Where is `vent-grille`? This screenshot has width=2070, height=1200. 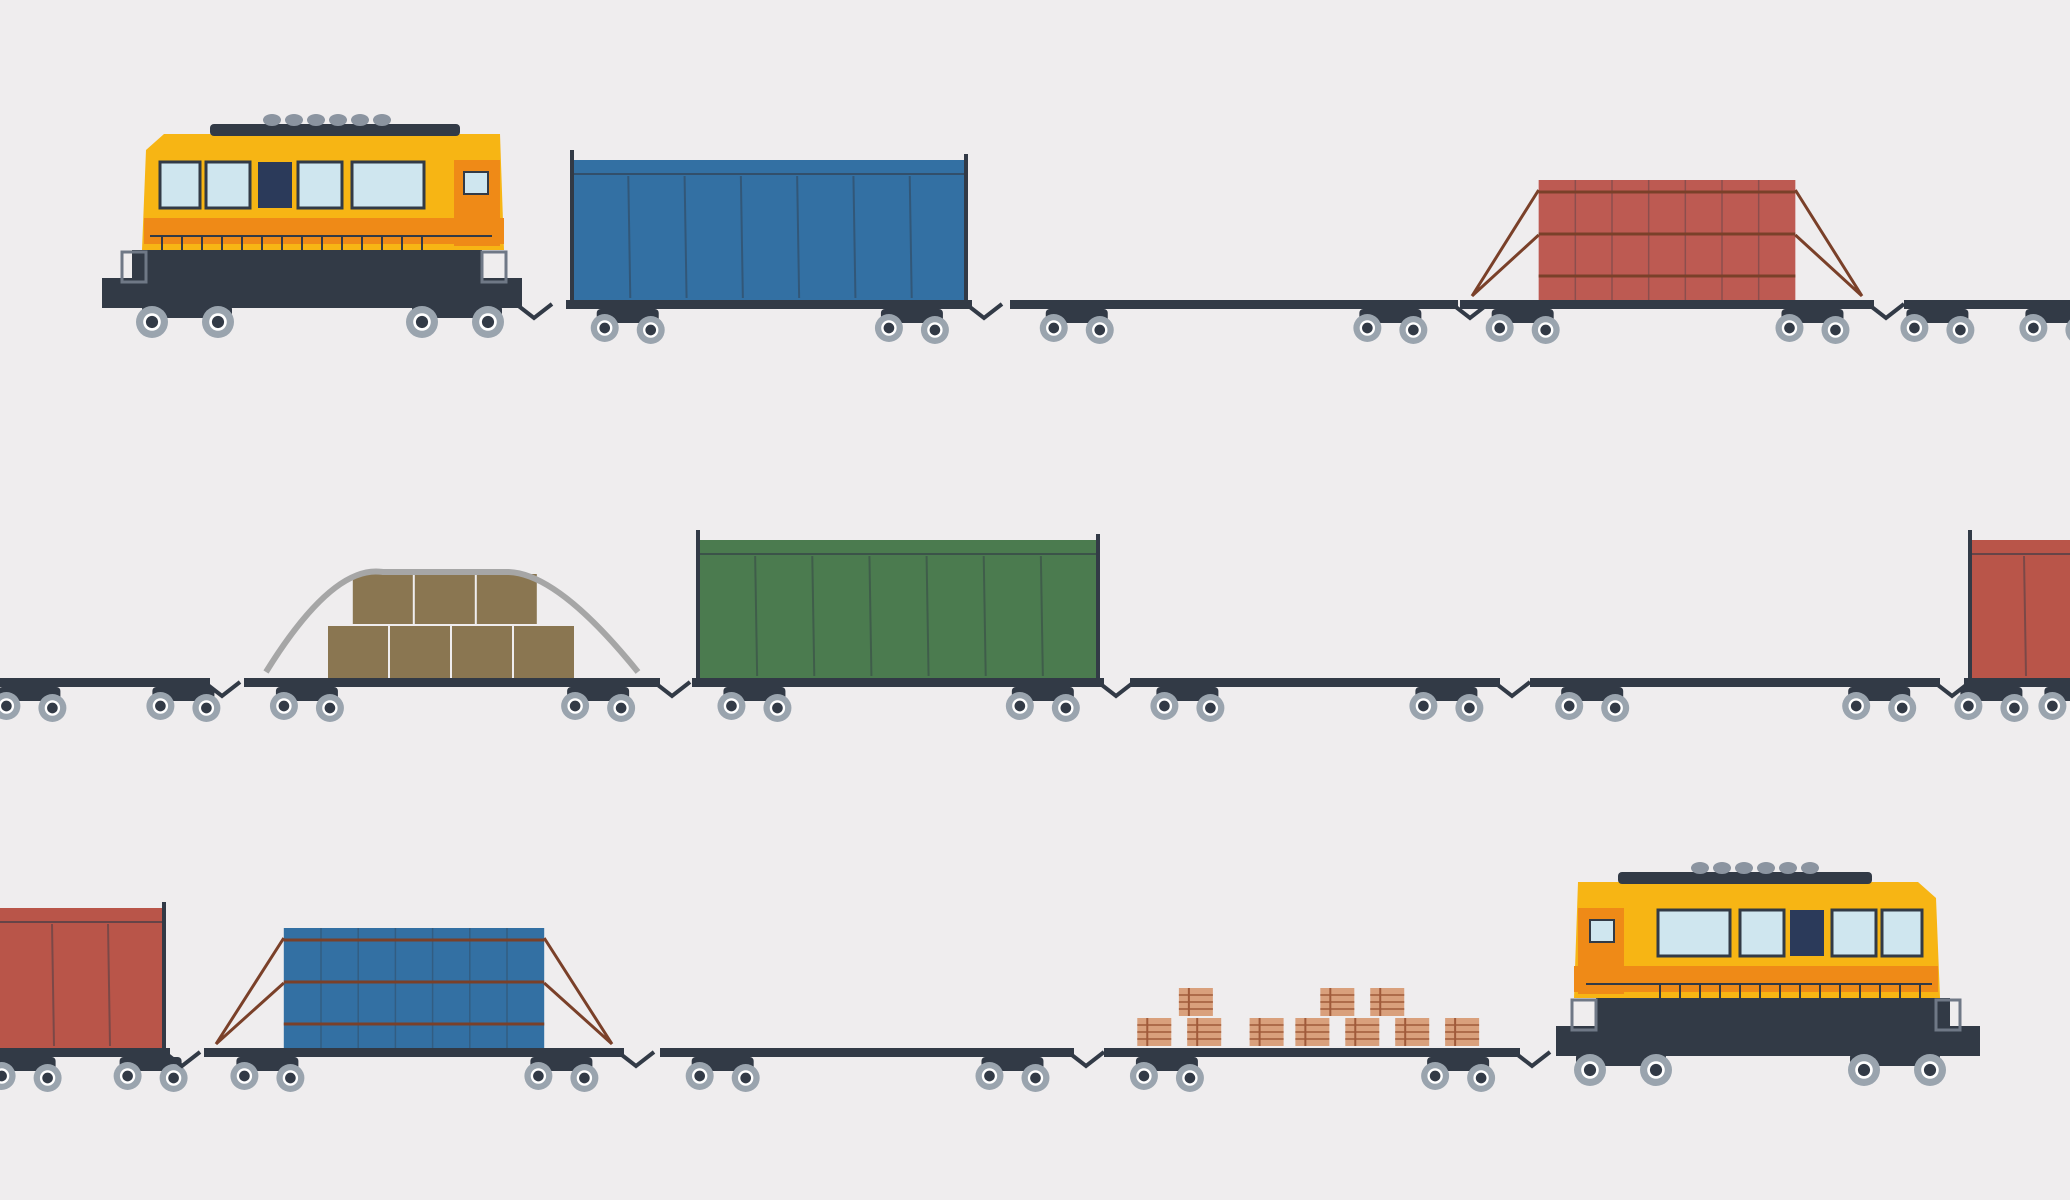
vent-grille is located at coordinates (1807, 933).